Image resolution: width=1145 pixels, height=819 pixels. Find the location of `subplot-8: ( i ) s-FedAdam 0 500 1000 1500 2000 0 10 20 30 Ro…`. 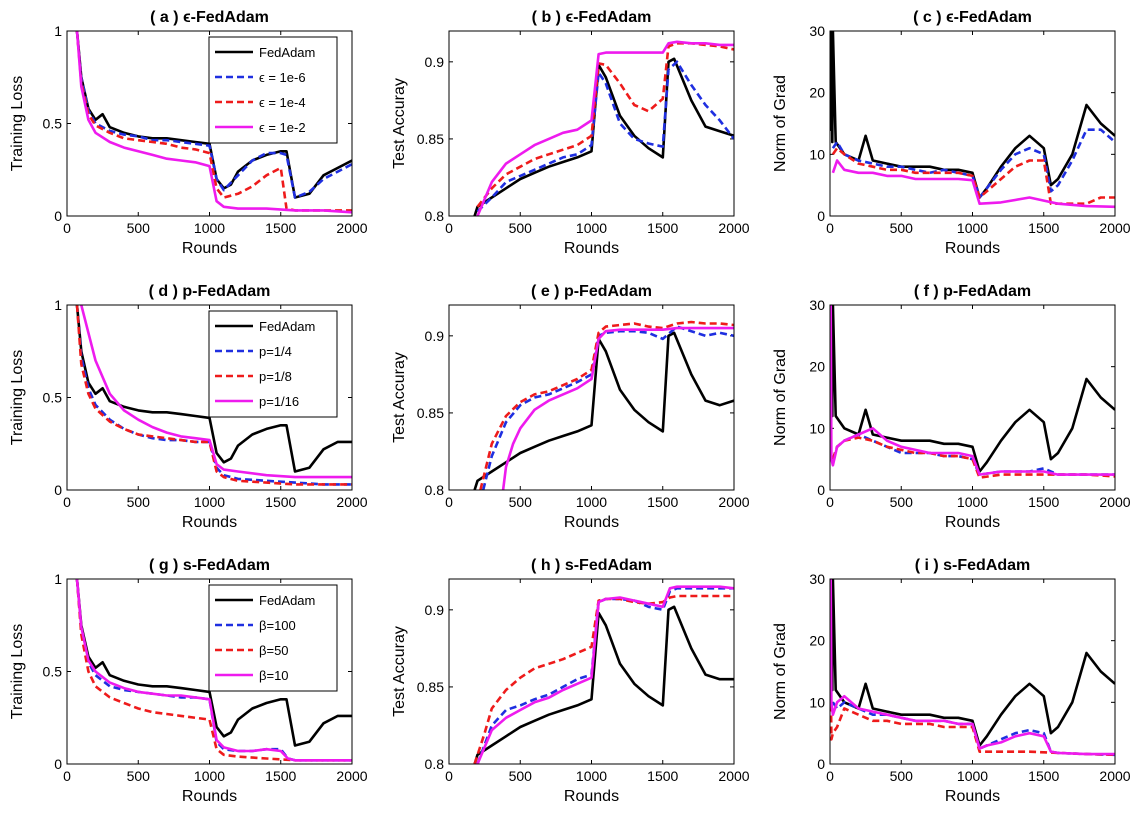

subplot-8: ( i ) s-FedAdam 0 500 1000 1500 2000 0 10 20 30 Ro… is located at coordinates (951, 681).